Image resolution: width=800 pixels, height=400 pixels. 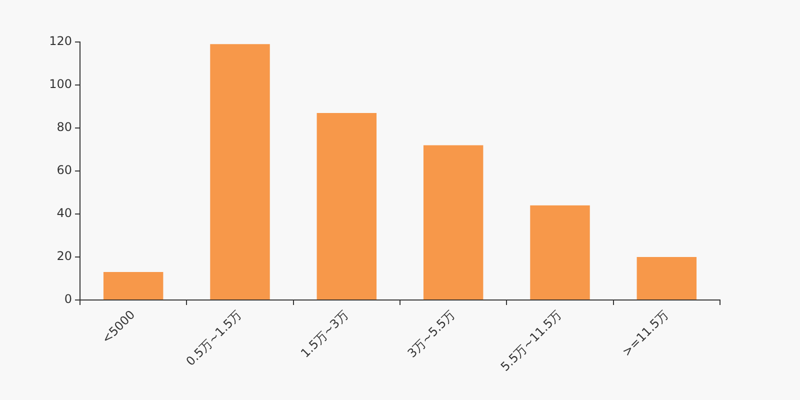 I want to click on y-tick-label: 40, so click(x=64, y=213).